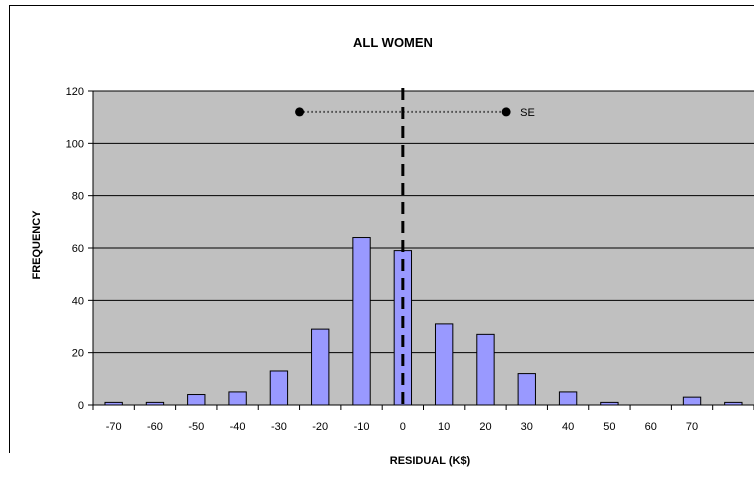 The width and height of the screenshot is (754, 481). What do you see at coordinates (78, 197) in the screenshot?
I see `y-tick-label: 80` at bounding box center [78, 197].